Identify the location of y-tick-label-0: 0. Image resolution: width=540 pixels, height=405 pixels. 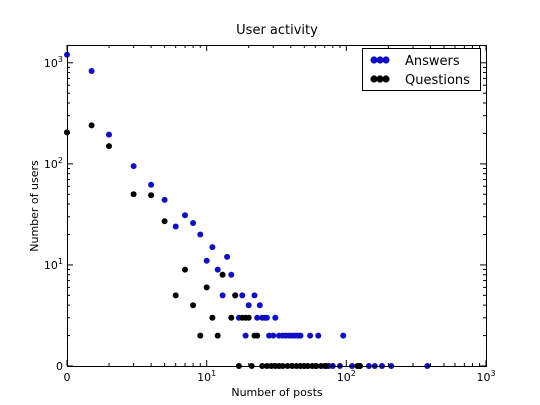
(59, 366).